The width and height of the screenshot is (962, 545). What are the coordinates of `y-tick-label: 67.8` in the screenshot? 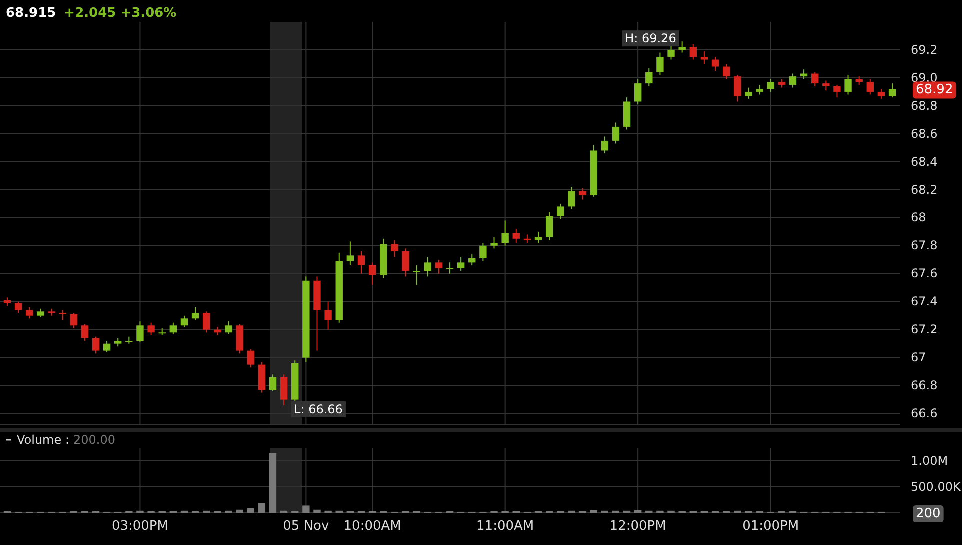 It's located at (924, 245).